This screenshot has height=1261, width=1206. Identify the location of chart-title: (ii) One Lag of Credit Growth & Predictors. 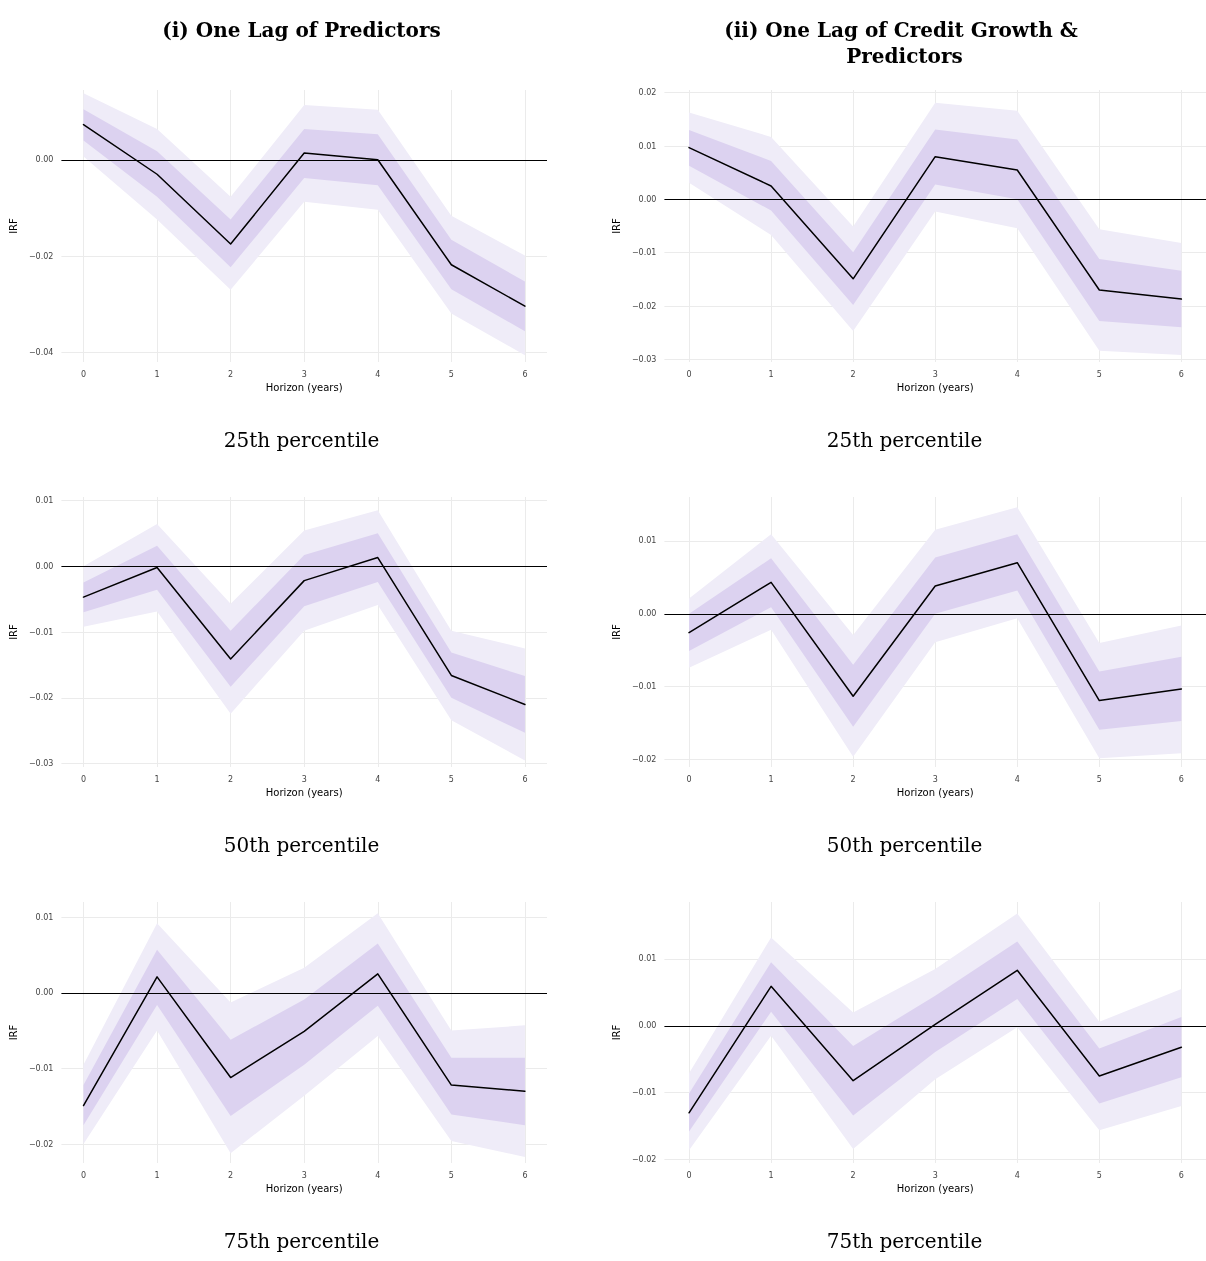
(904, 43).